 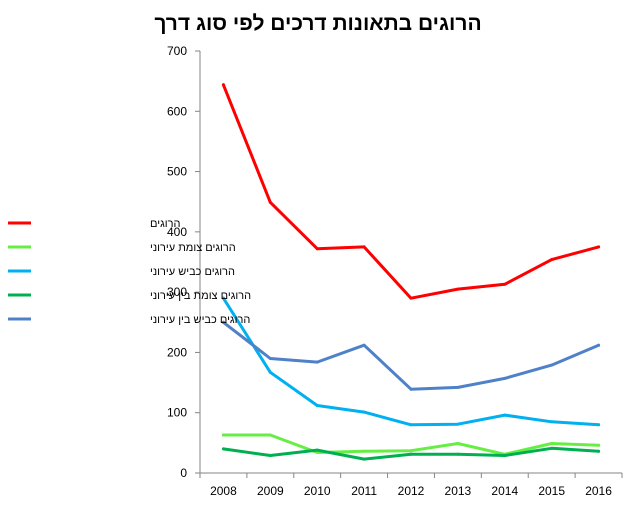 What do you see at coordinates (177, 352) in the screenshot?
I see `y-tick-label: 200` at bounding box center [177, 352].